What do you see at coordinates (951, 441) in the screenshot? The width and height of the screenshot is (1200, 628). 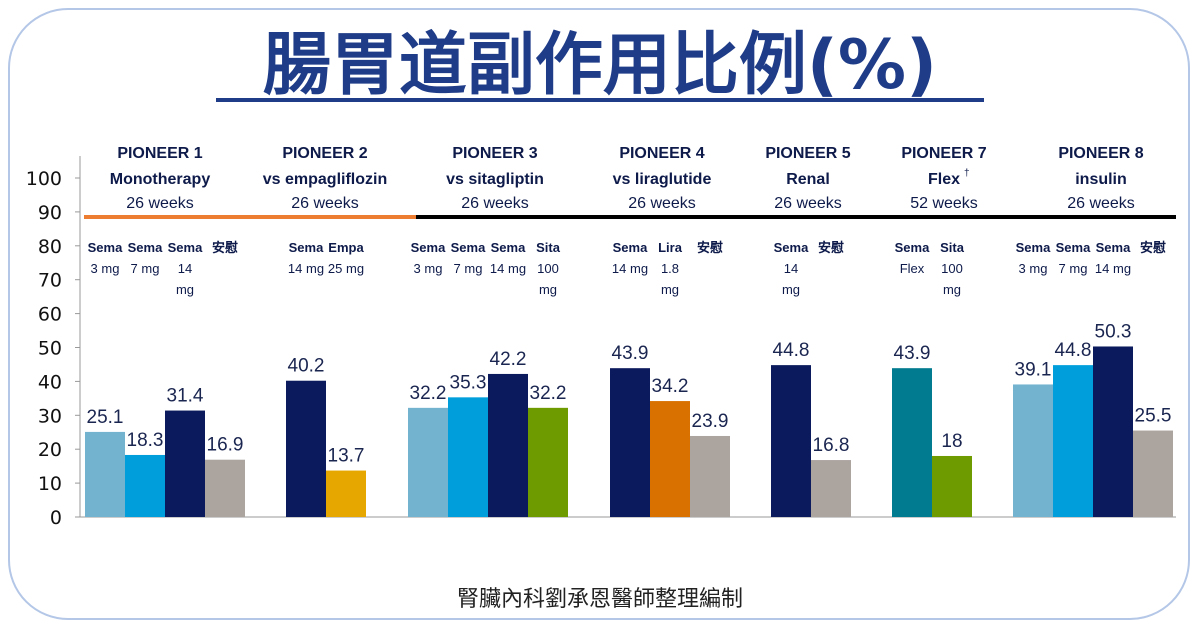 I see `bar-value-label: 18` at bounding box center [951, 441].